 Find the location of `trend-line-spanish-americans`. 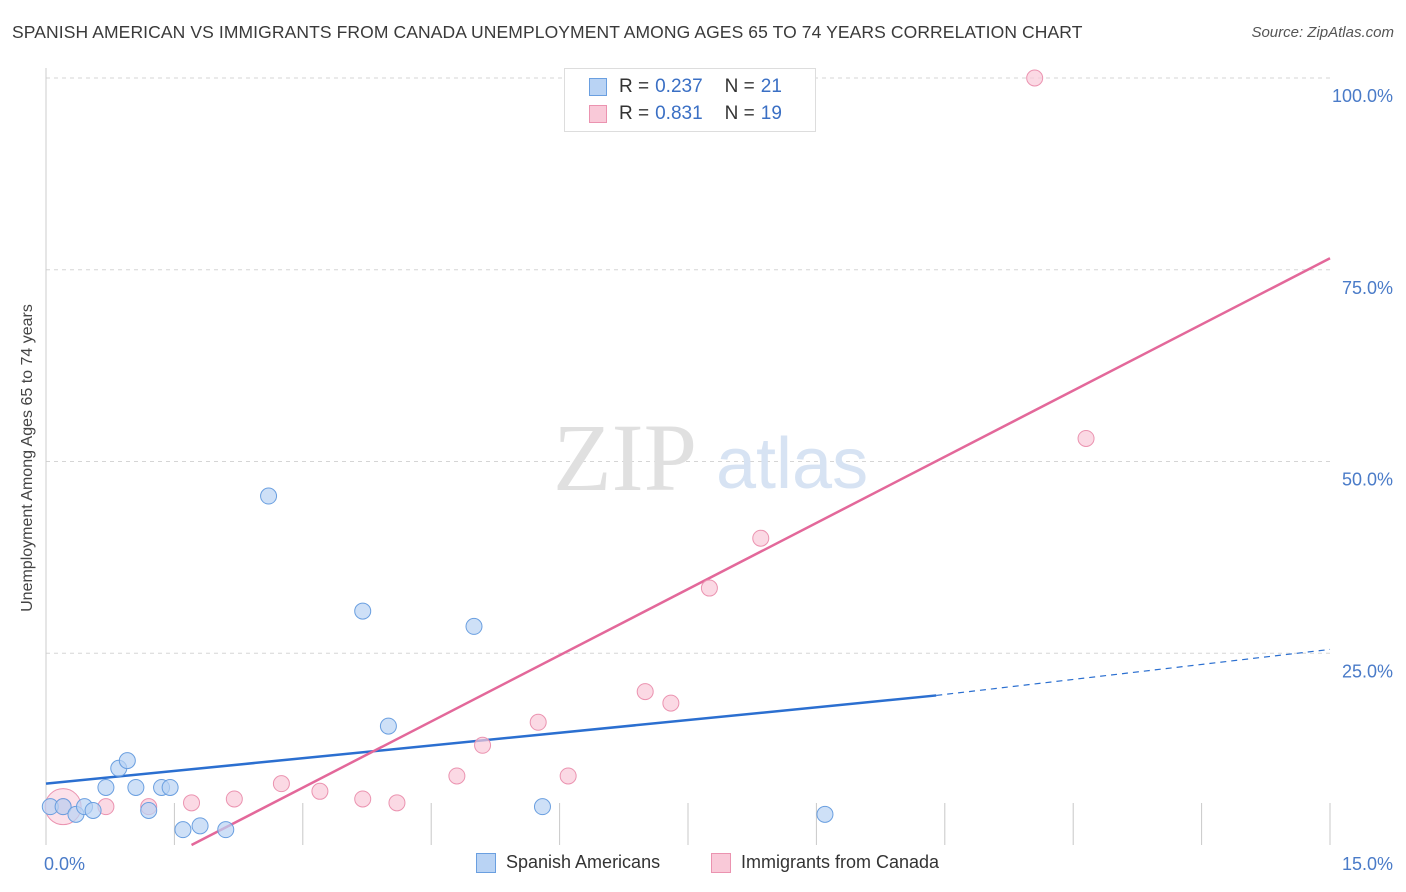

trend-line-spanish-americans is located at coordinates (491, 739).